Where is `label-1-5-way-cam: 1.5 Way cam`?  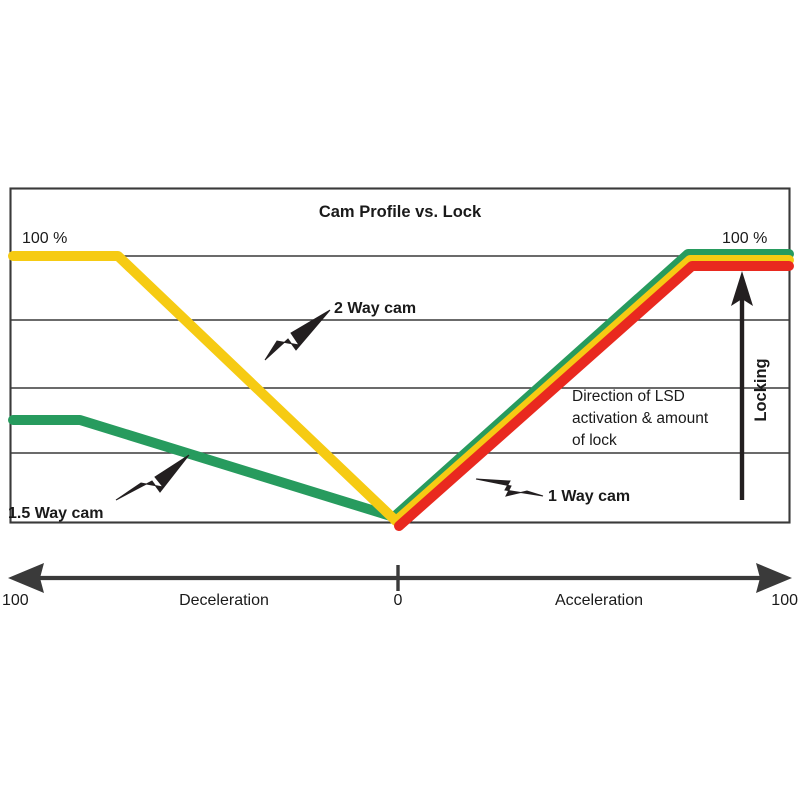 label-1-5-way-cam: 1.5 Way cam is located at coordinates (55, 513).